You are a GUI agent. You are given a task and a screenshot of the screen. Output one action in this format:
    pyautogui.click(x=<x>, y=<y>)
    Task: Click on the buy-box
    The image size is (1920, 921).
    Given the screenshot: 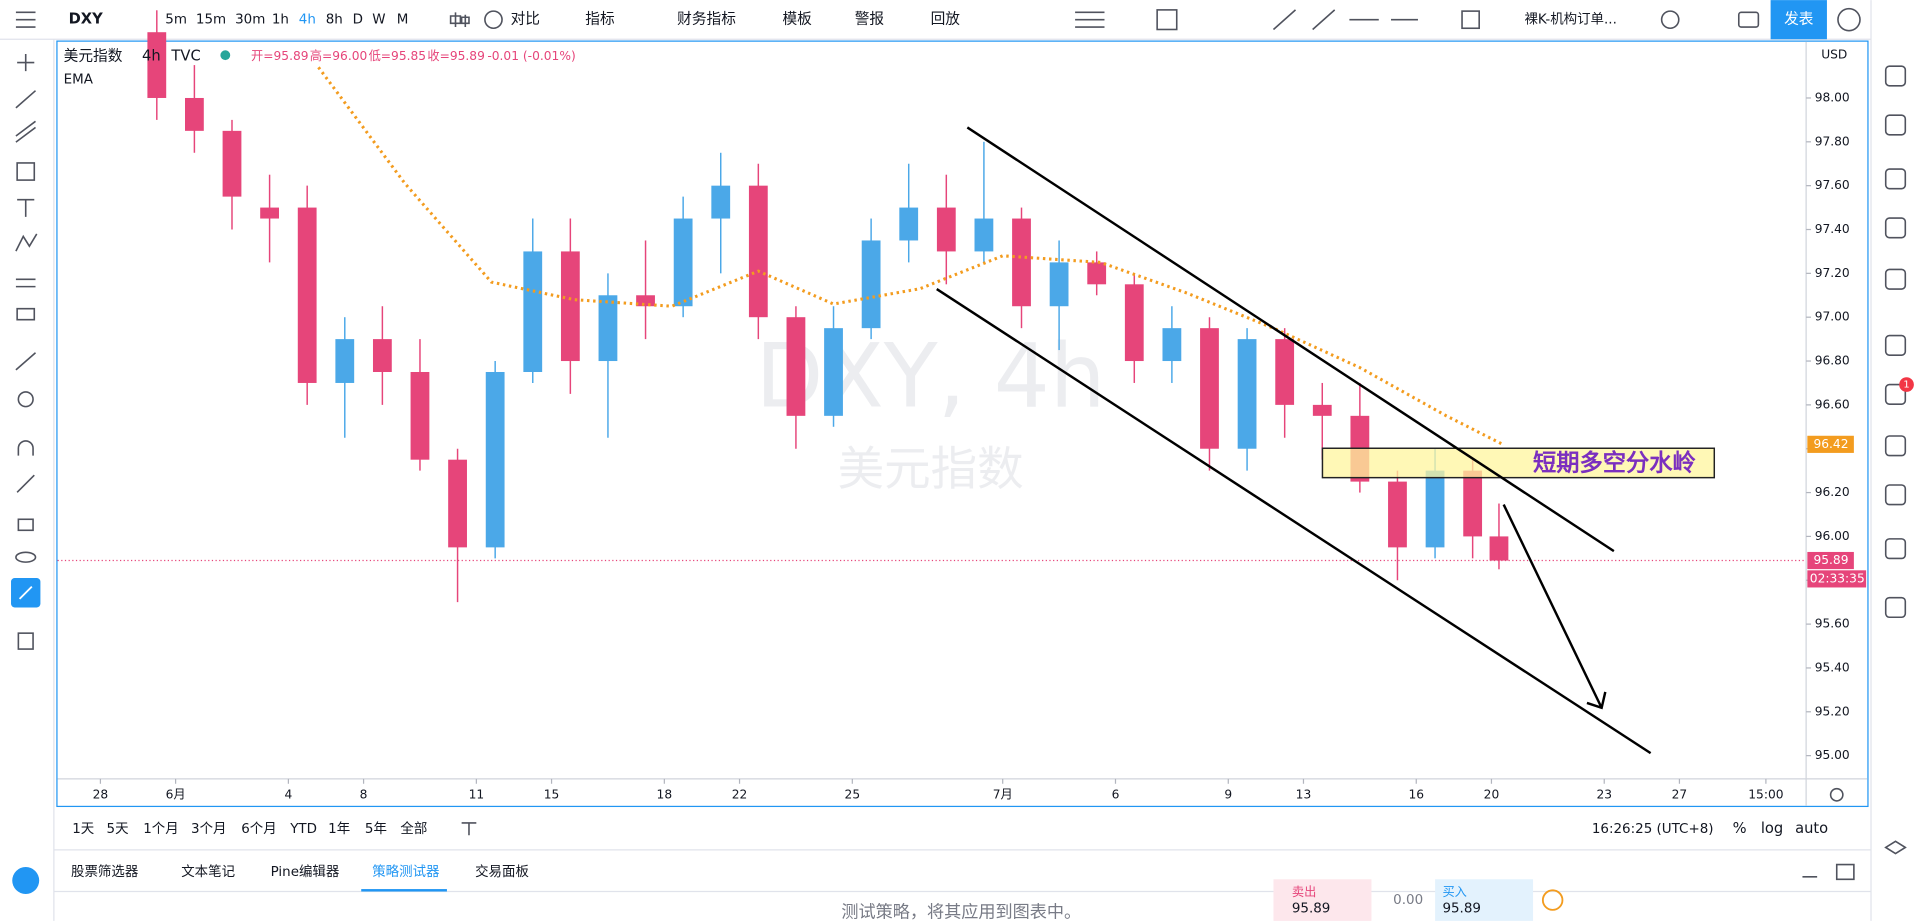 What is the action you would take?
    pyautogui.click(x=1484, y=900)
    